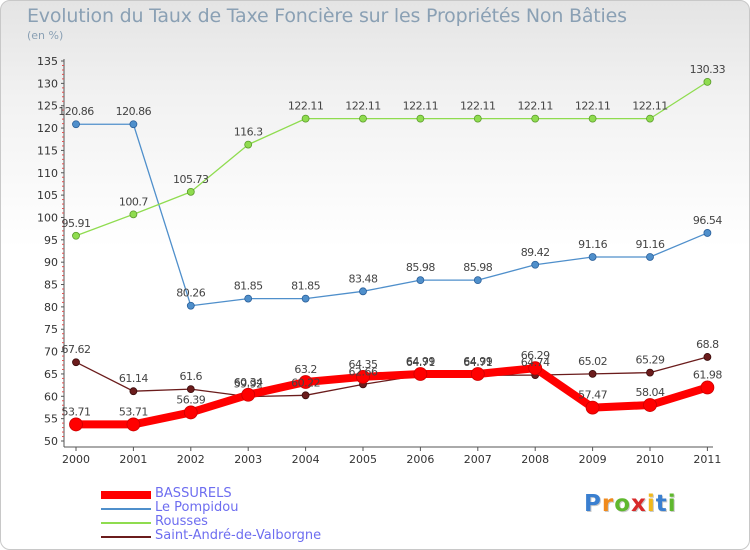 The width and height of the screenshot is (750, 550). Describe the element at coordinates (477, 362) in the screenshot. I see `data-label: 64.71` at that location.